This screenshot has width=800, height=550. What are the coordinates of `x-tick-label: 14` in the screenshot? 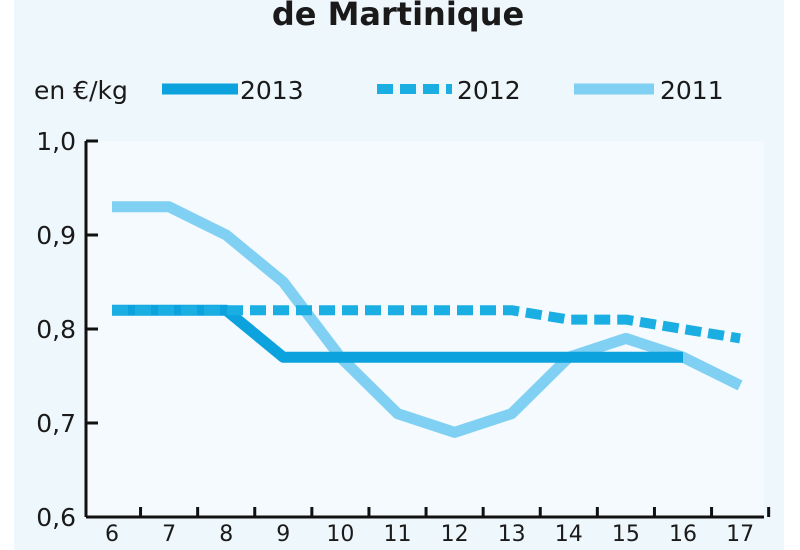 It's located at (569, 534).